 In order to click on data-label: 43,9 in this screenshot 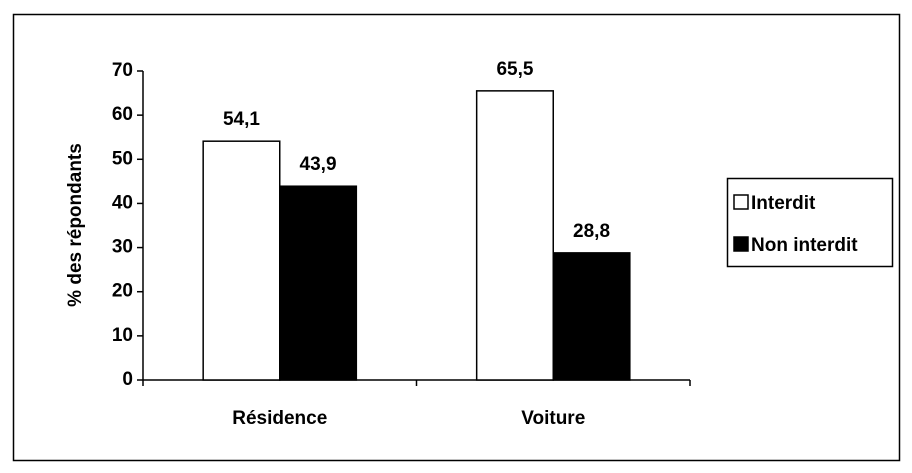, I will do `click(318, 164)`.